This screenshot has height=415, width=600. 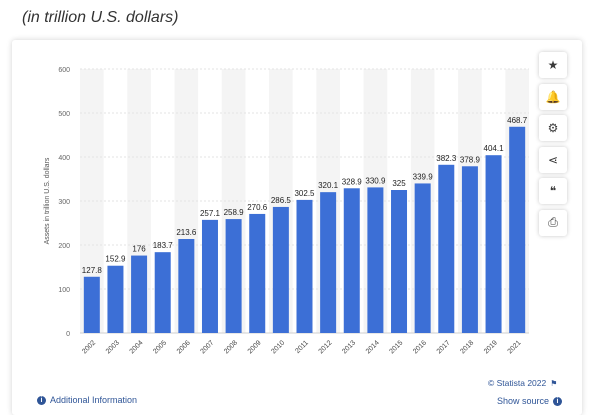 What do you see at coordinates (515, 347) in the screenshot?
I see `x-tick-label: 2021` at bounding box center [515, 347].